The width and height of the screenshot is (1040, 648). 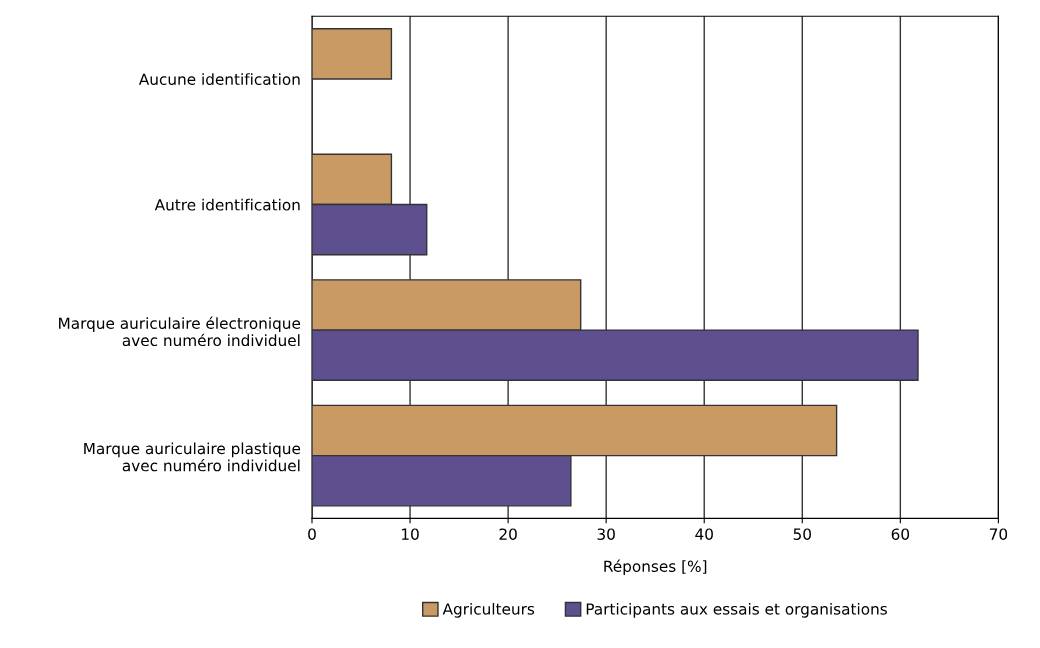 What do you see at coordinates (312, 534) in the screenshot?
I see `x-tick-label: 0` at bounding box center [312, 534].